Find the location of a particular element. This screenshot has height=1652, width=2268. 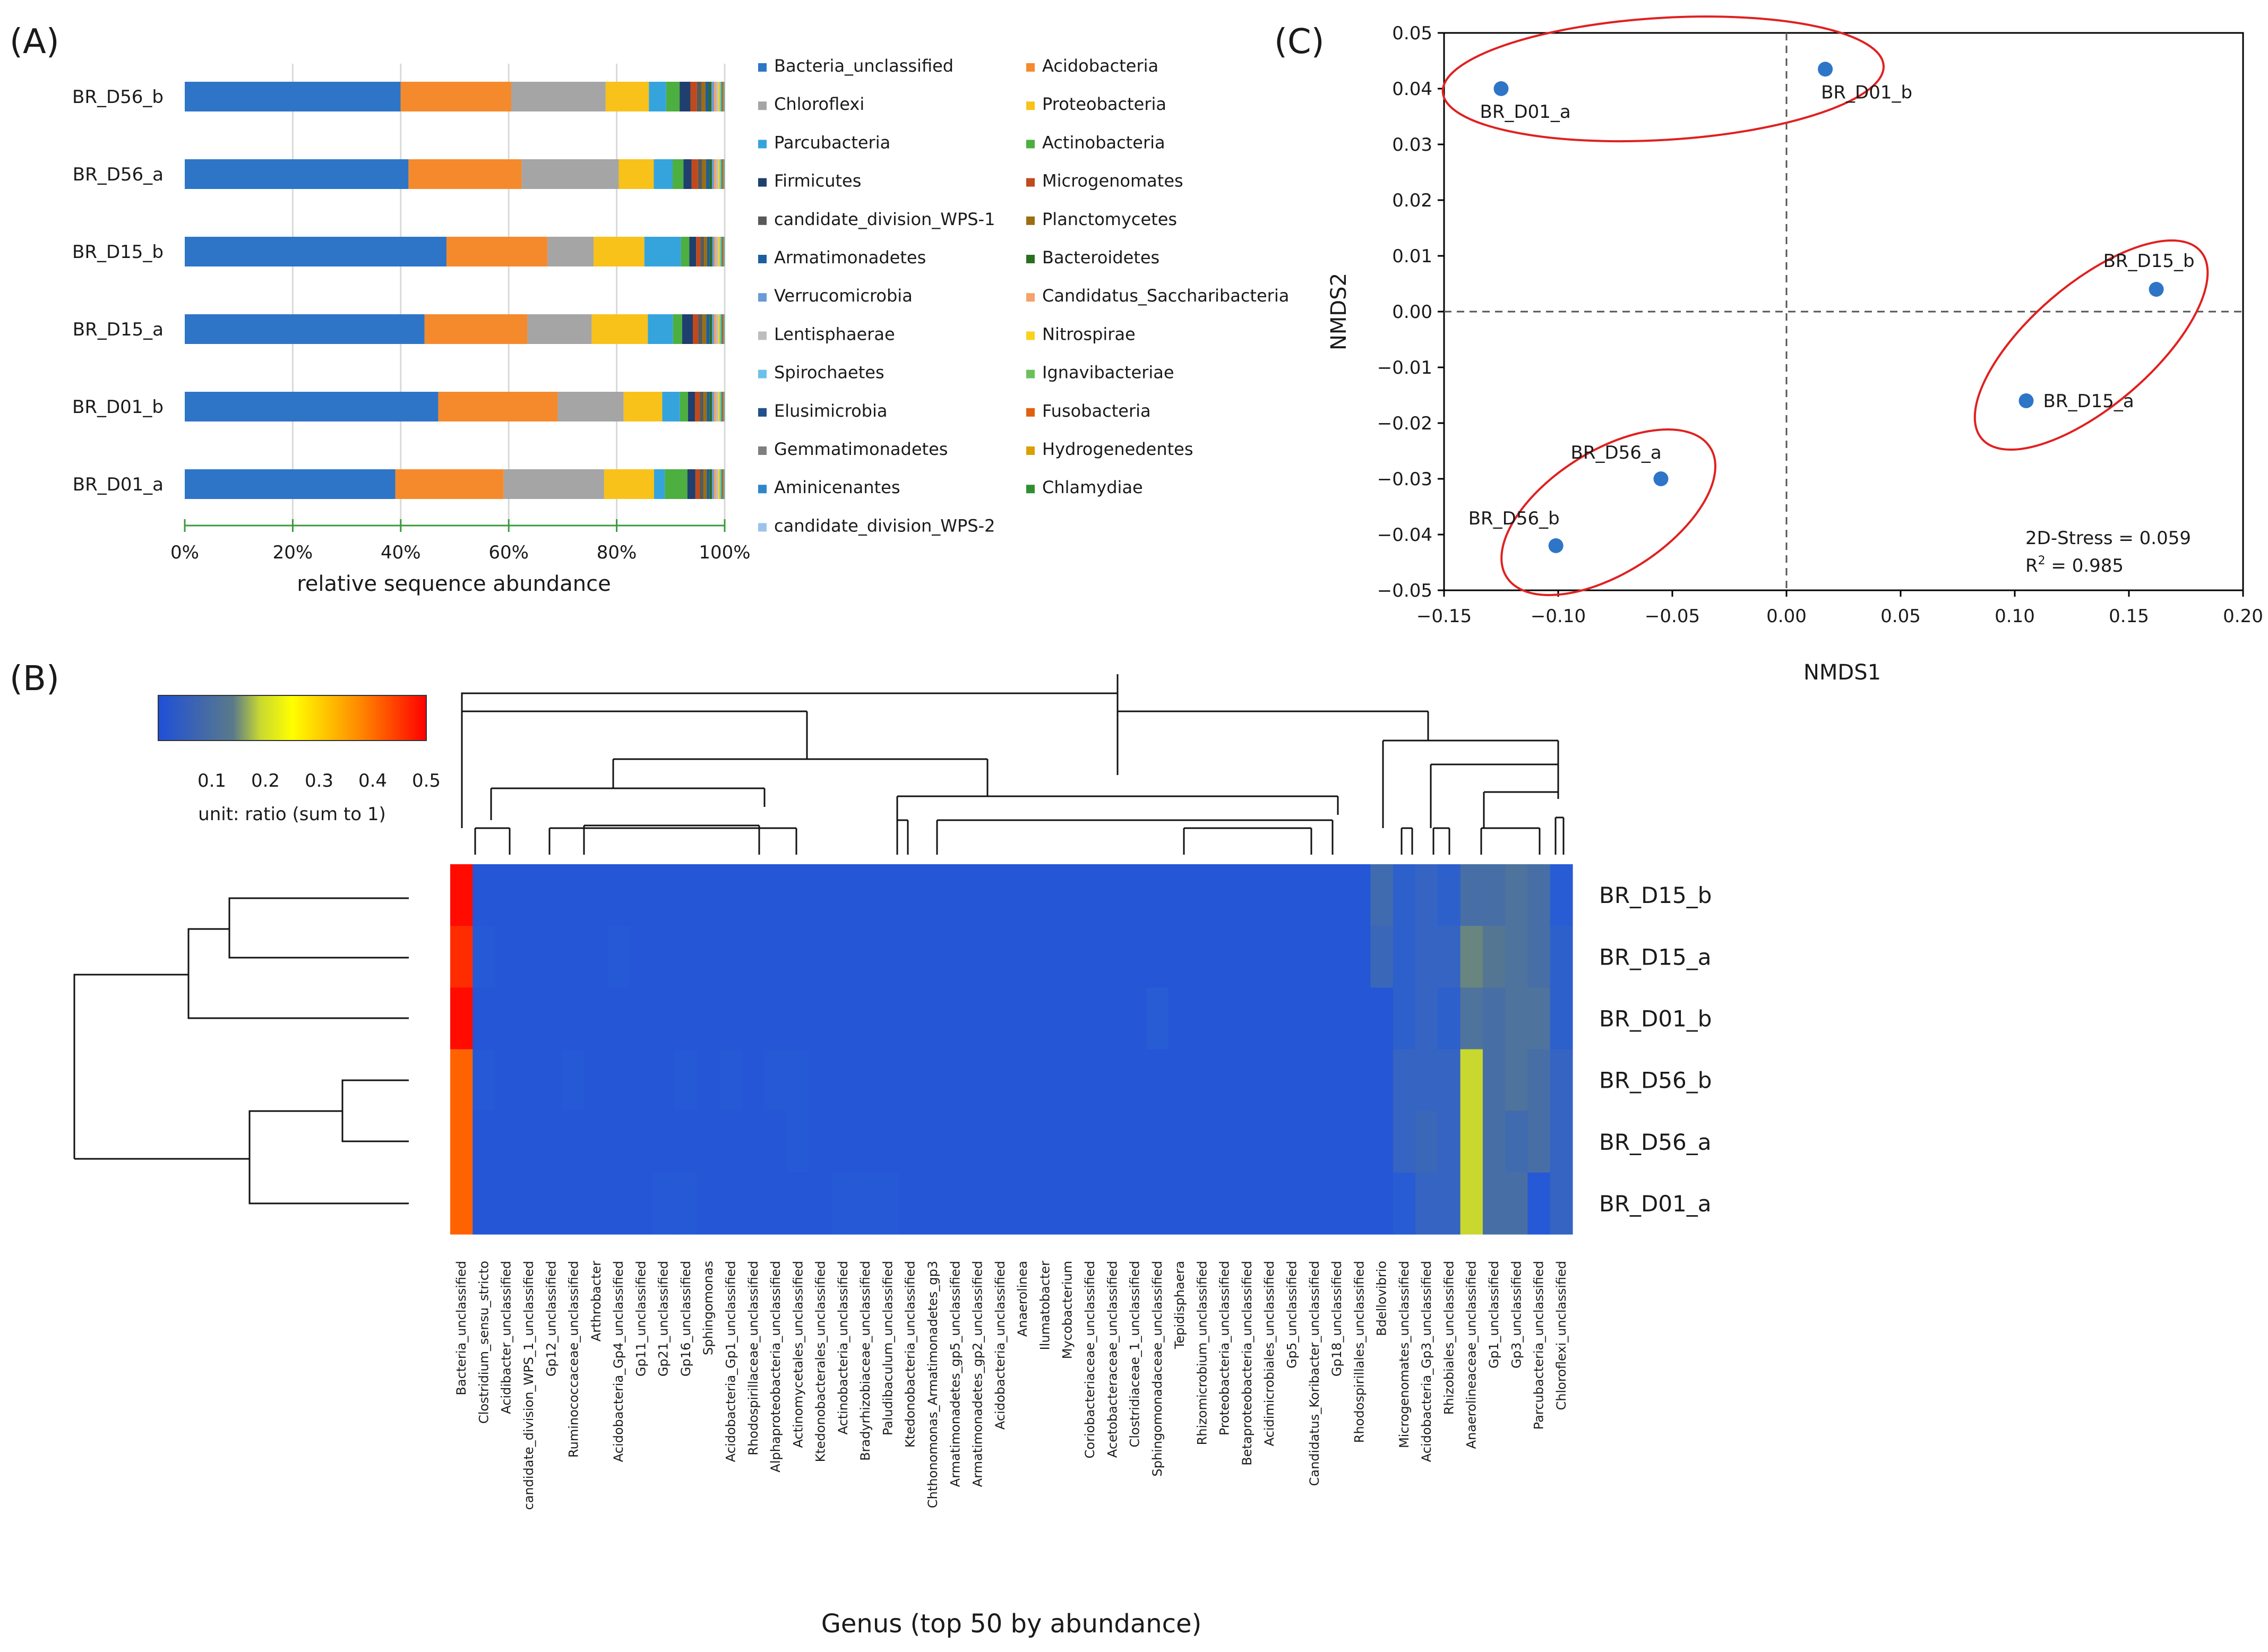

heatmap-column-label: Acetobacteraceae_unclassified is located at coordinates (1112, 1359).